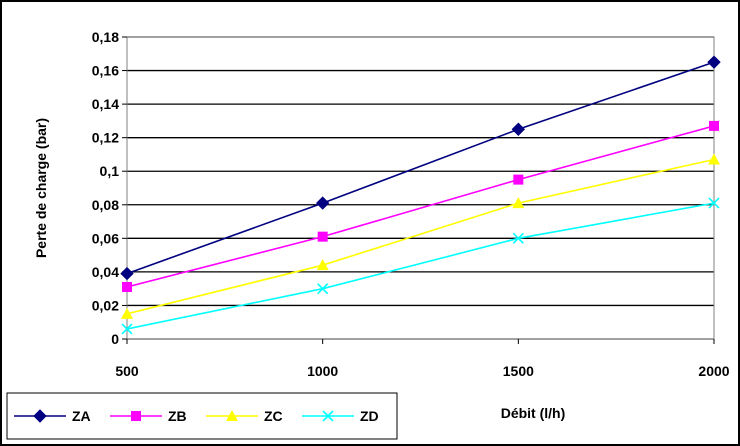 The image size is (740, 446). Describe the element at coordinates (322, 371) in the screenshot. I see `x-tick-label: 1000` at that location.